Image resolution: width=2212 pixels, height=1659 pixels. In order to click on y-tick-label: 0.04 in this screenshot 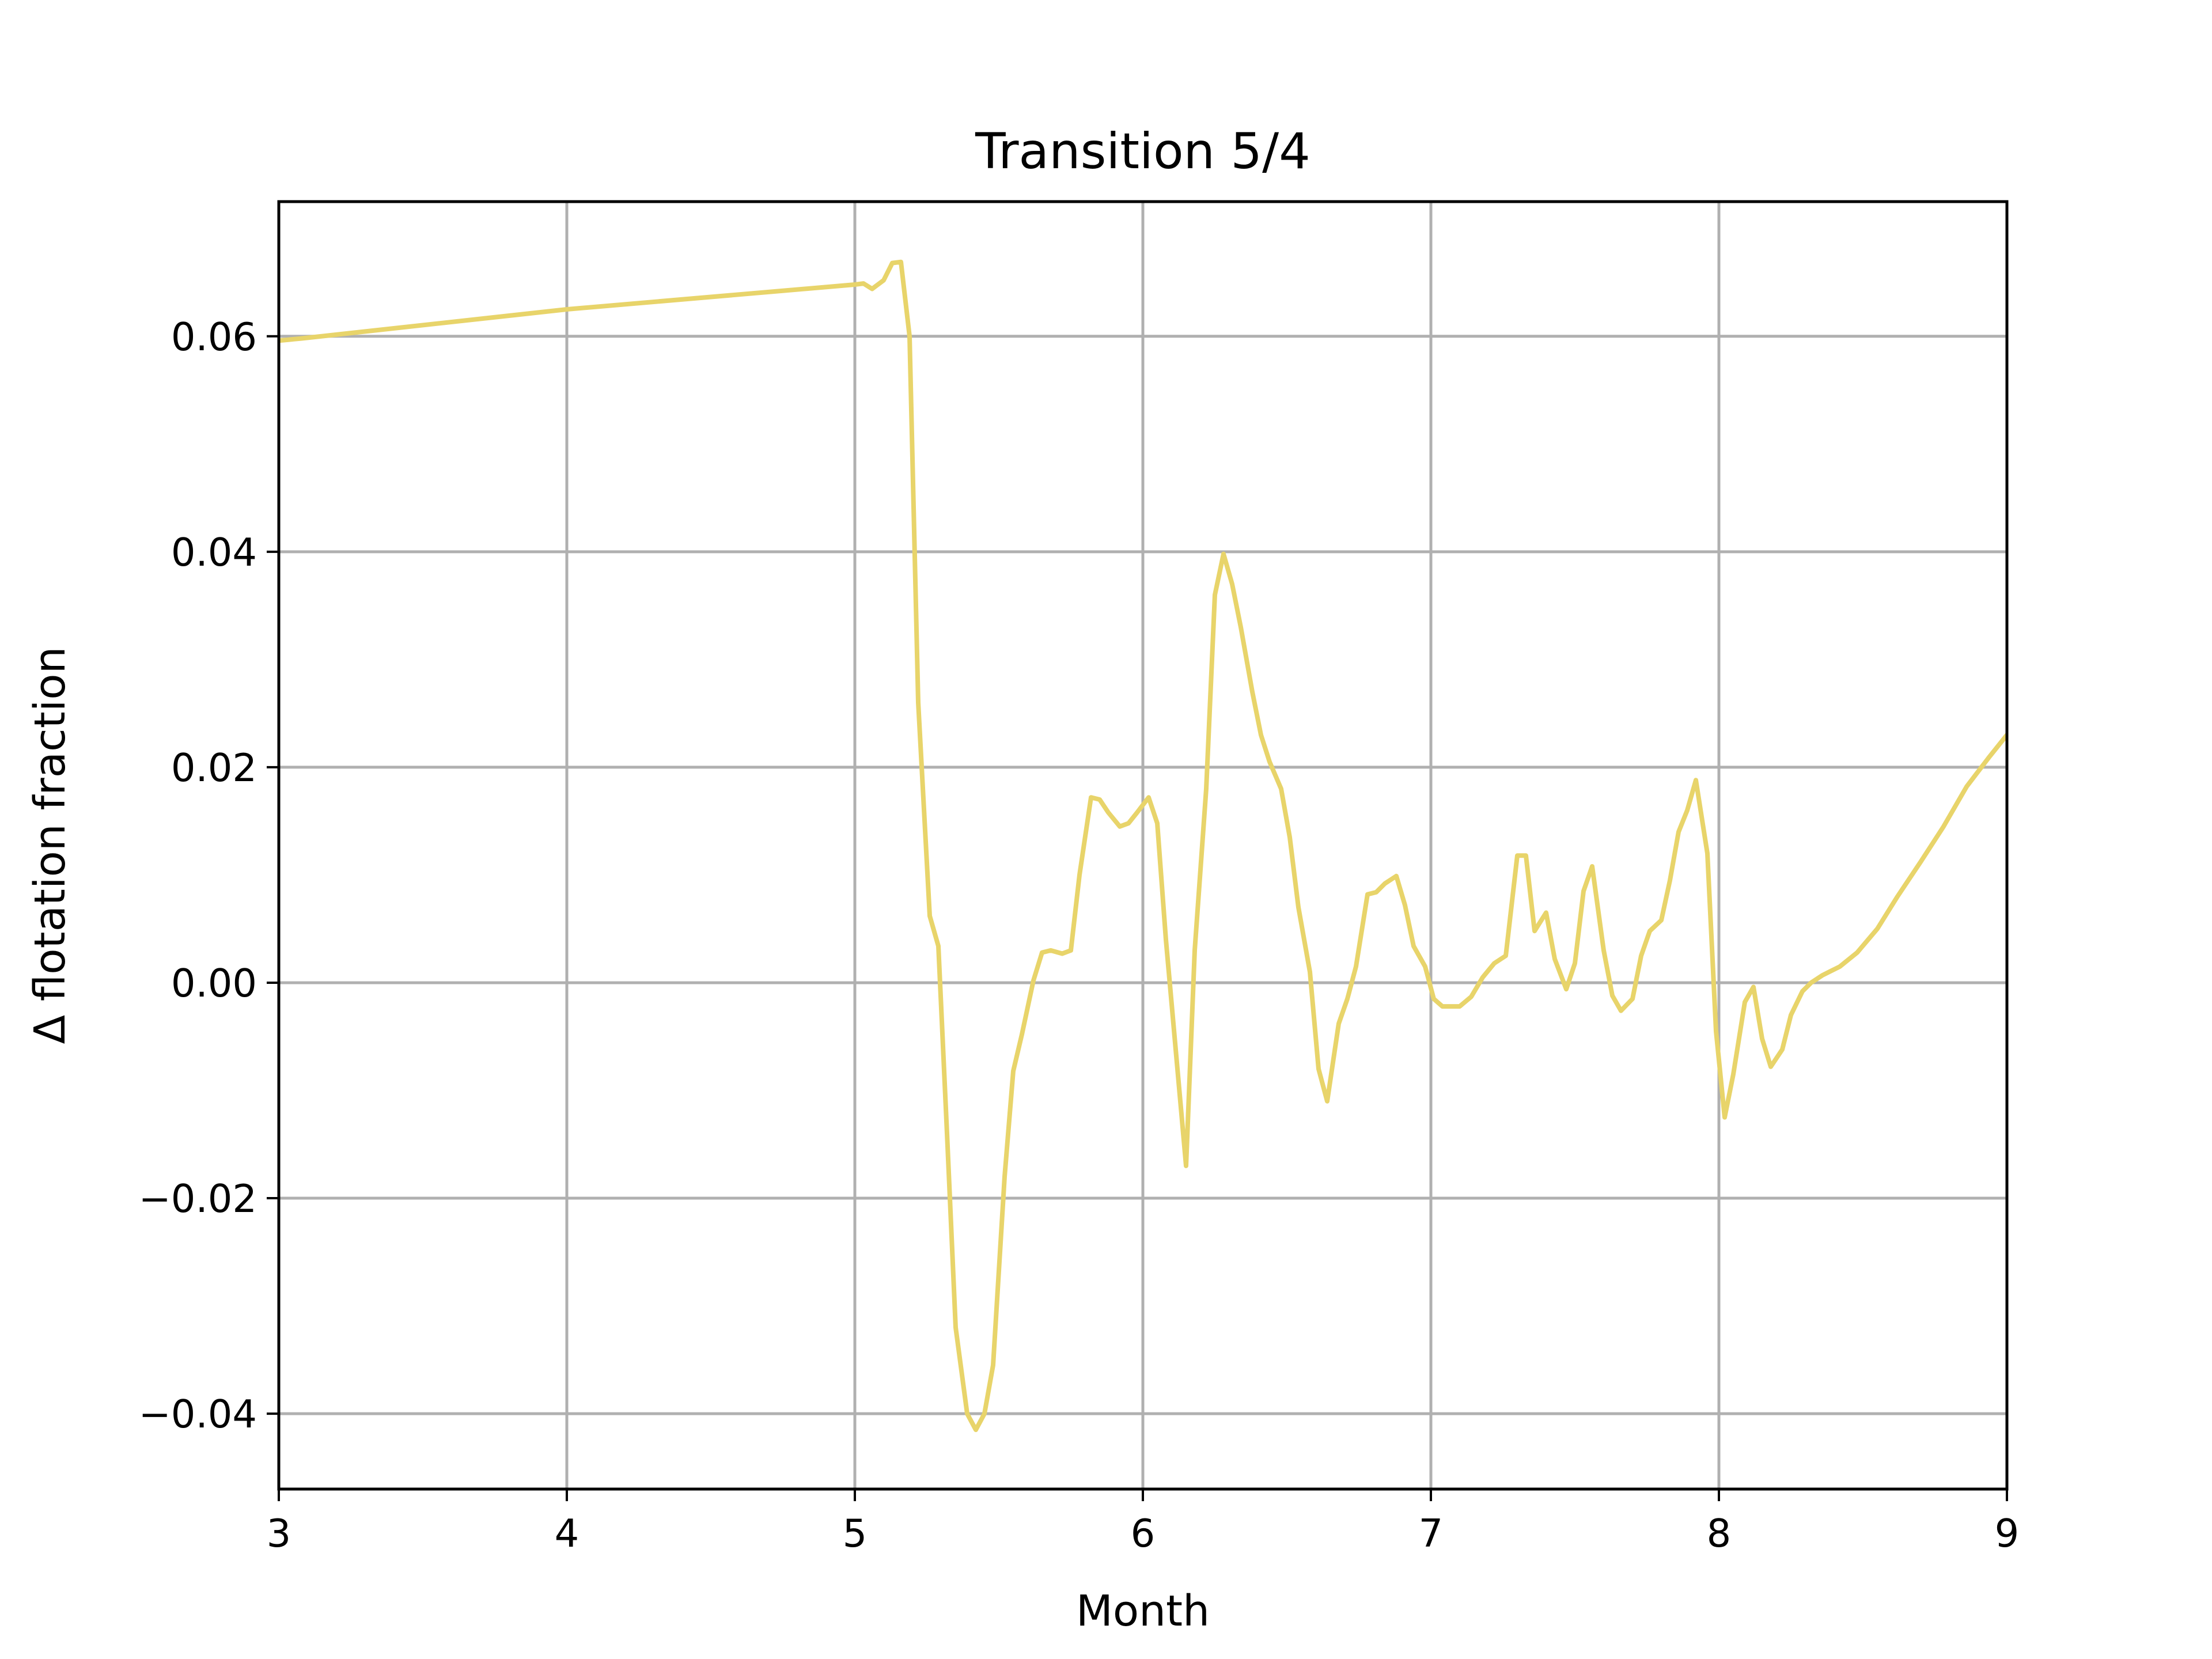, I will do `click(214, 552)`.